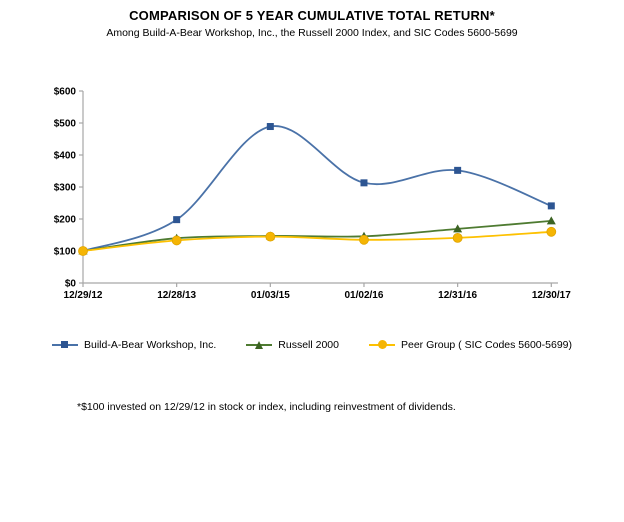 The height and width of the screenshot is (522, 624). What do you see at coordinates (364, 295) in the screenshot?
I see `x-axis-tick-label: 01/02/16` at bounding box center [364, 295].